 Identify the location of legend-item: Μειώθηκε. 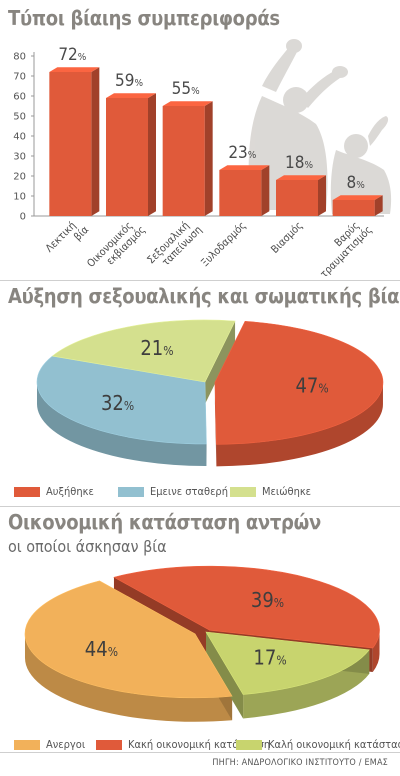
(270, 491).